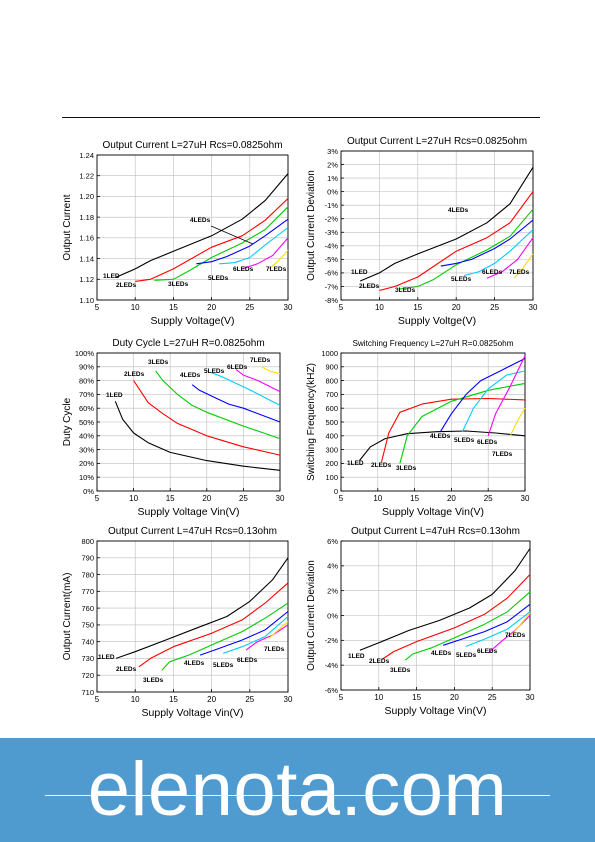 The width and height of the screenshot is (595, 842). What do you see at coordinates (87, 574) in the screenshot?
I see `y-tick-label: 780` at bounding box center [87, 574].